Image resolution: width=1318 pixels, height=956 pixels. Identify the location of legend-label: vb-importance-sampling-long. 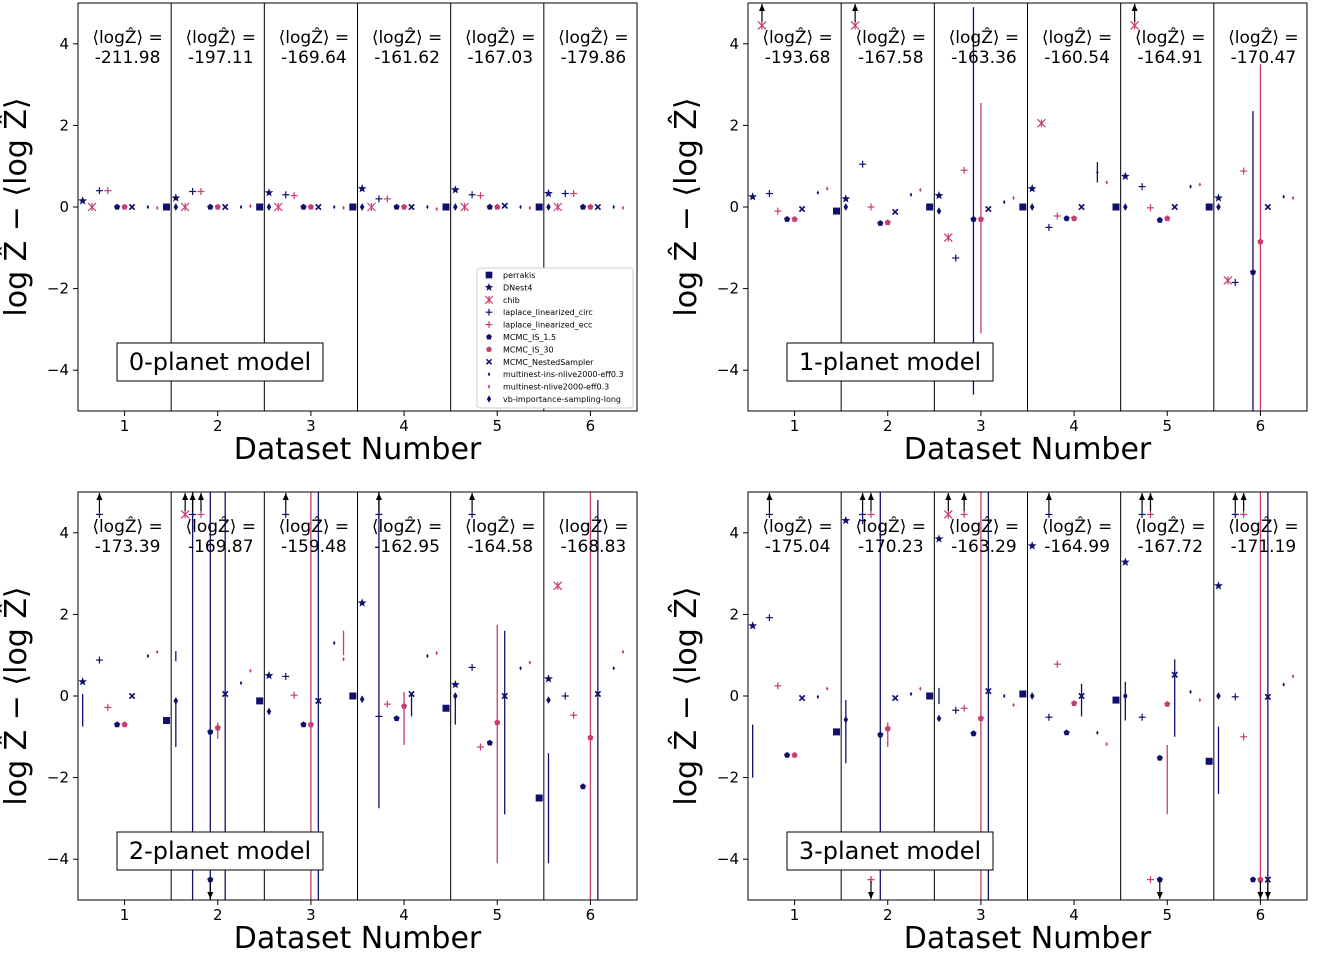
(562, 399).